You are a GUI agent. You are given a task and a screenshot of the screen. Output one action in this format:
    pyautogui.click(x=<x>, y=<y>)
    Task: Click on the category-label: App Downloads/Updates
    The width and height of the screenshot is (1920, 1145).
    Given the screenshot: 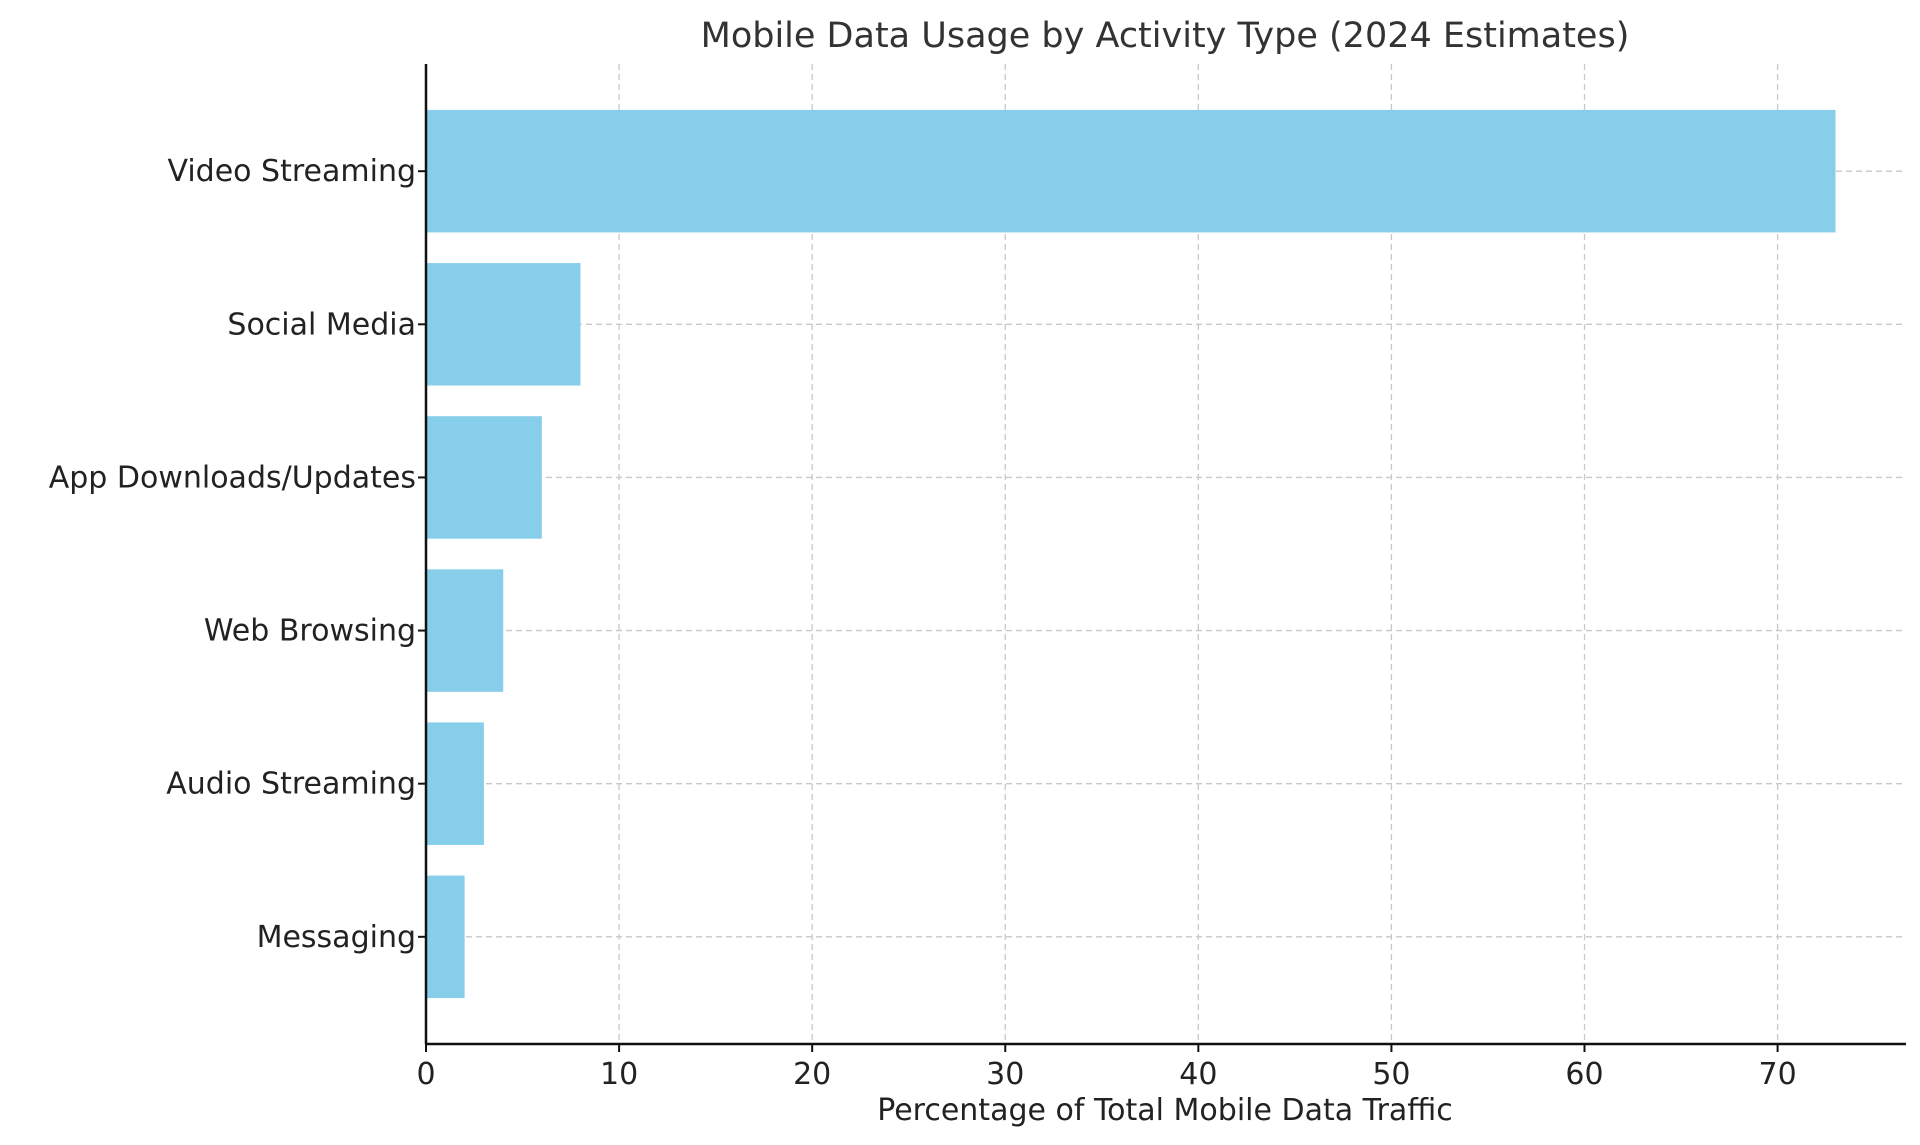 What is the action you would take?
    pyautogui.click(x=232, y=477)
    